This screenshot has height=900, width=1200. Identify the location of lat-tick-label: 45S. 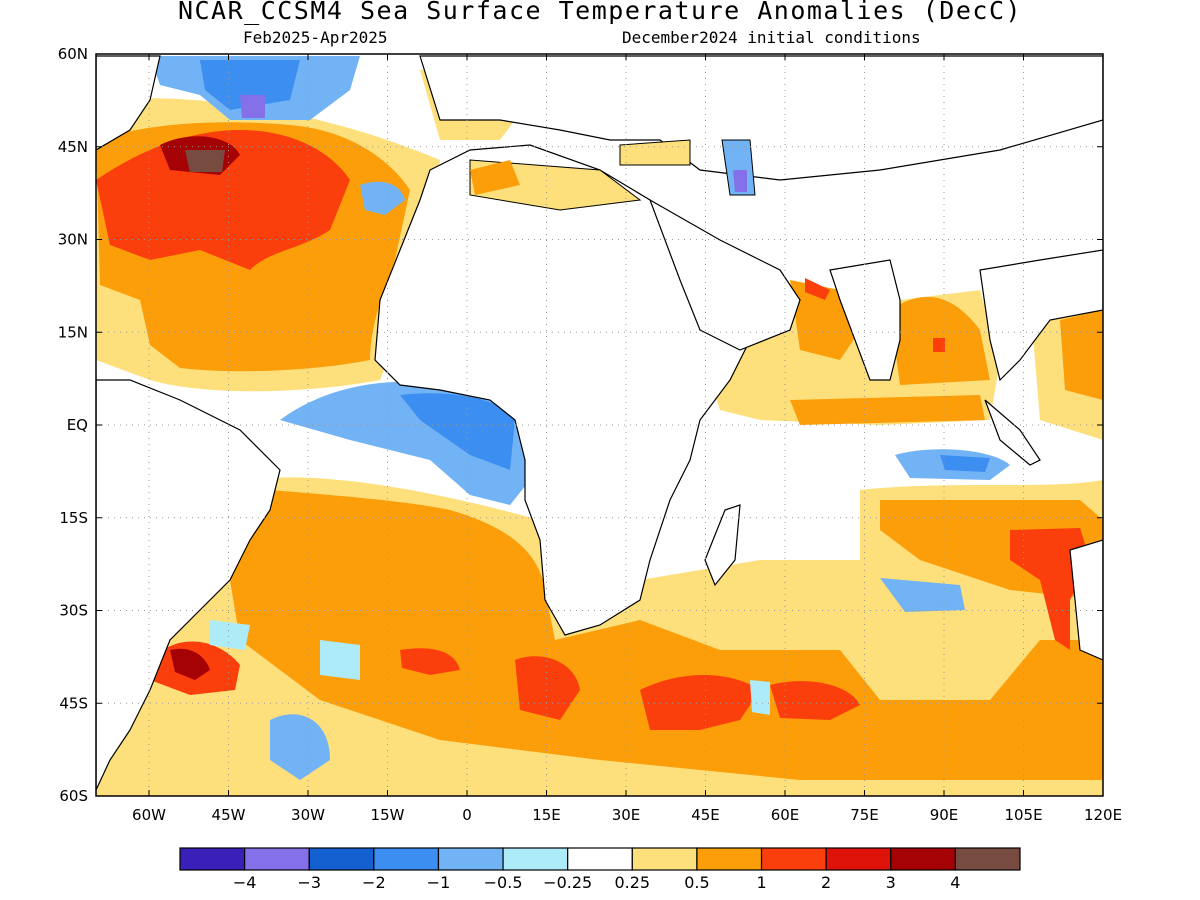
(73, 703).